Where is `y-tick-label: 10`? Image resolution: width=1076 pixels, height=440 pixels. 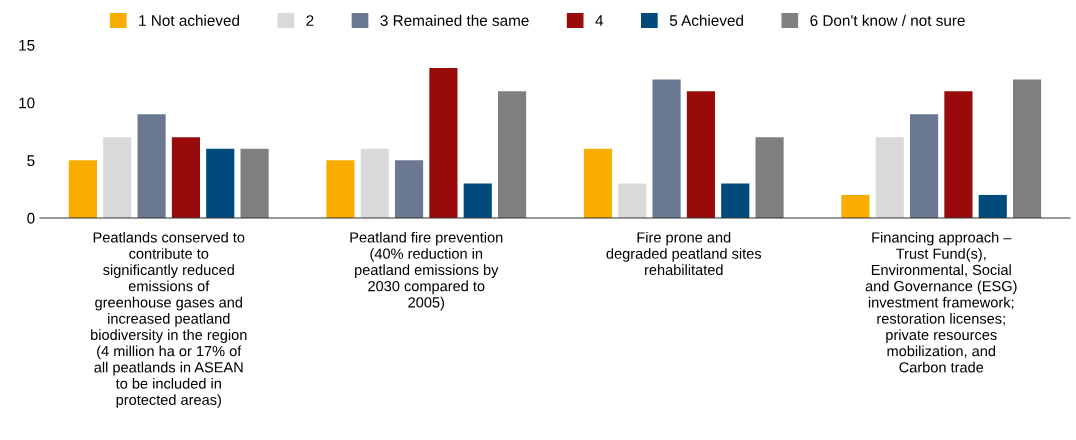 y-tick-label: 10 is located at coordinates (27, 103).